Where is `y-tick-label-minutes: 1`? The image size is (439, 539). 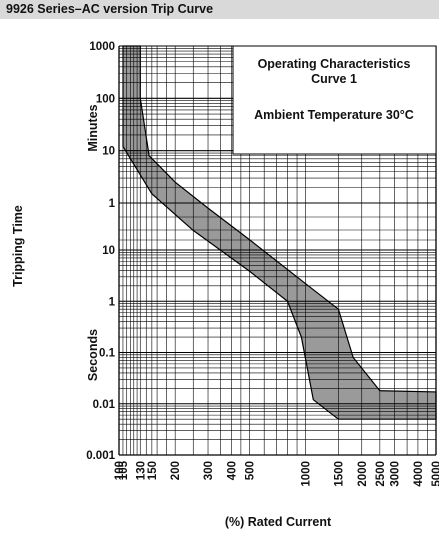 y-tick-label-minutes: 1 is located at coordinates (112, 204).